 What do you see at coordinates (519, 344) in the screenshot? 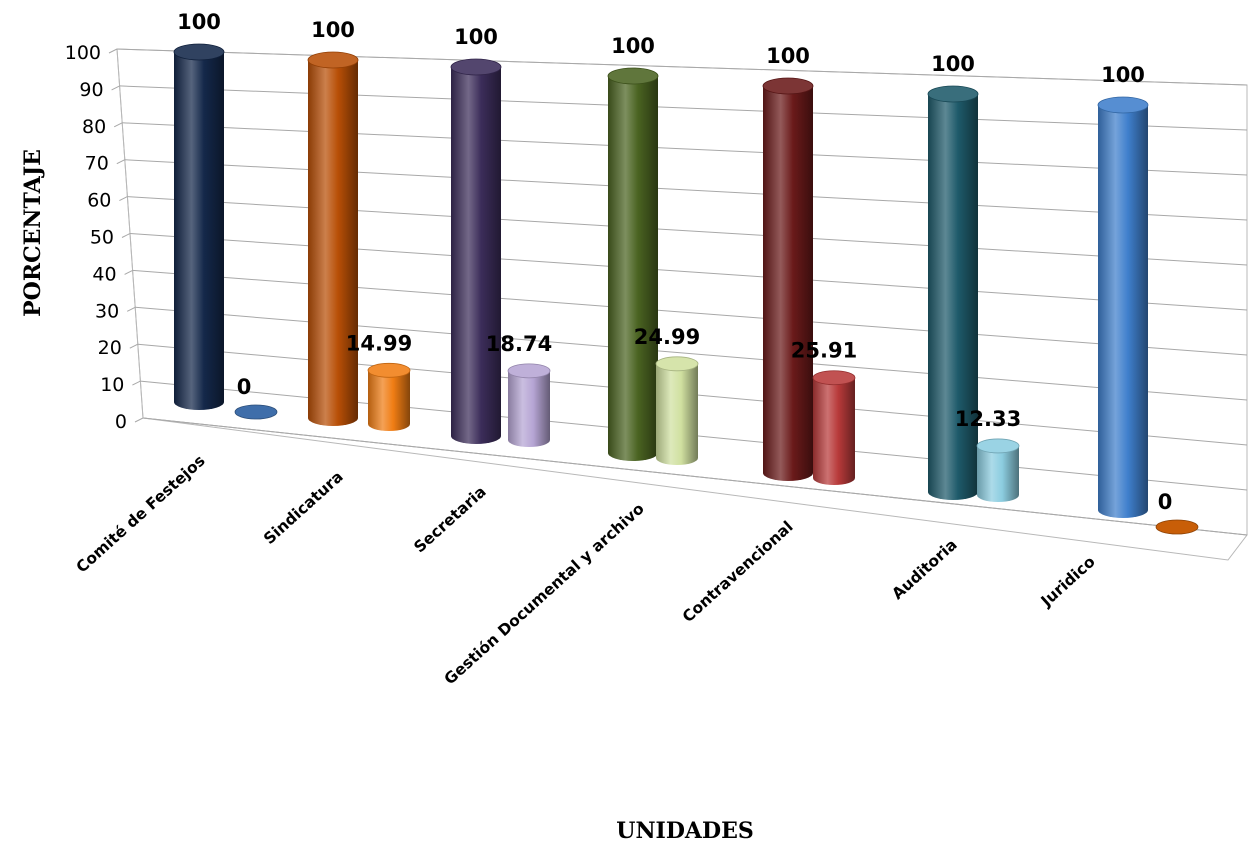
I see `data-label: 18.74` at bounding box center [519, 344].